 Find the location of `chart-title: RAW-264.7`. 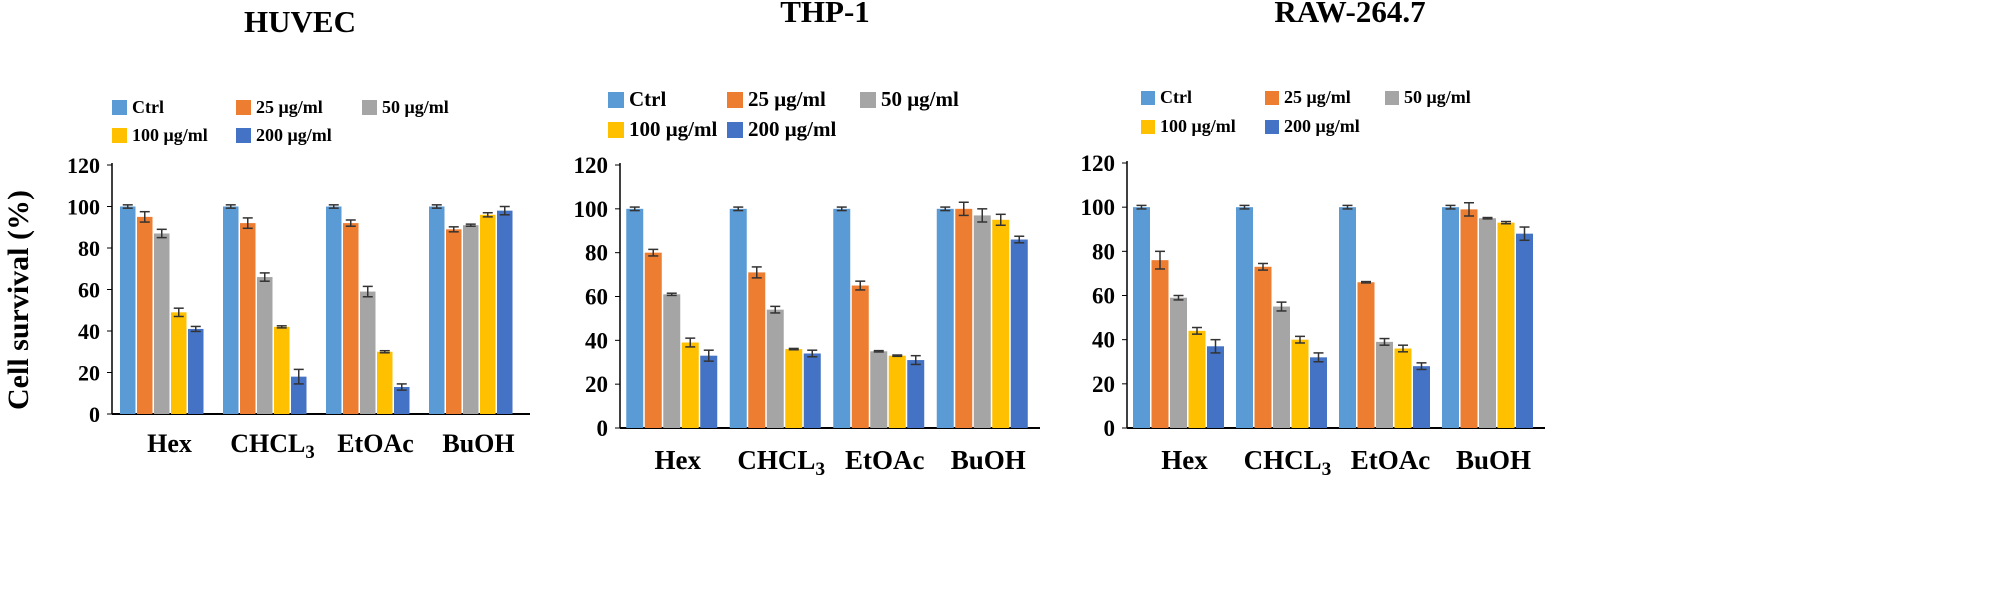

chart-title: RAW-264.7 is located at coordinates (1349, 14).